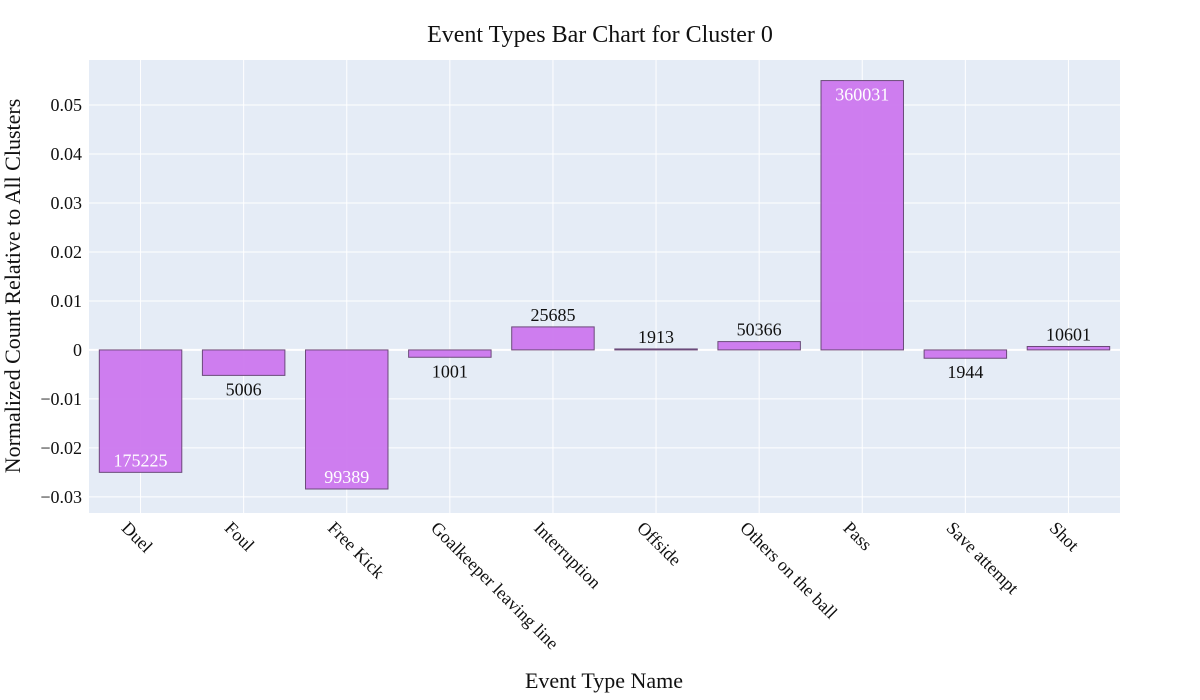 This screenshot has height=700, width=1200. I want to click on x-tick-label: Offside, so click(659, 544).